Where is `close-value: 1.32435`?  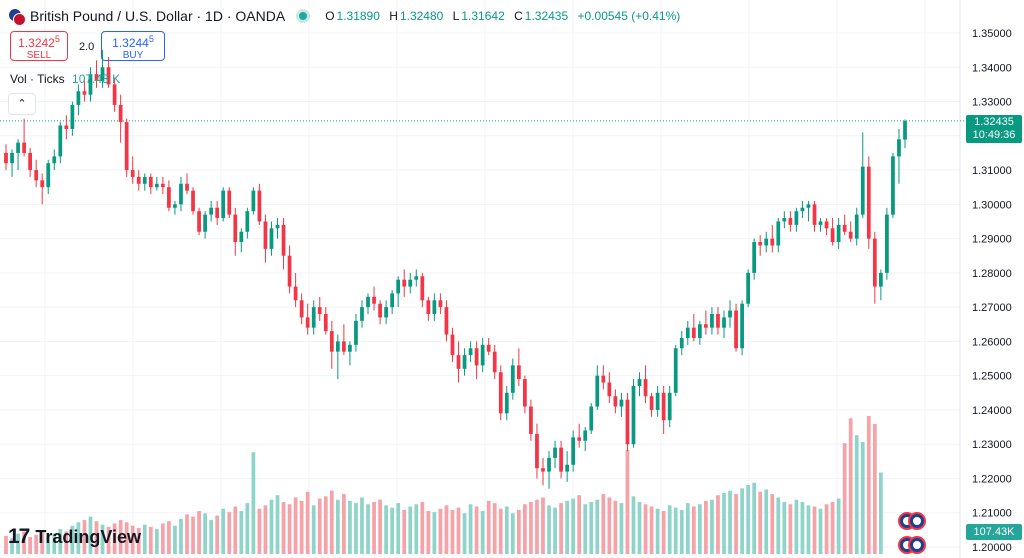
close-value: 1.32435 is located at coordinates (546, 16).